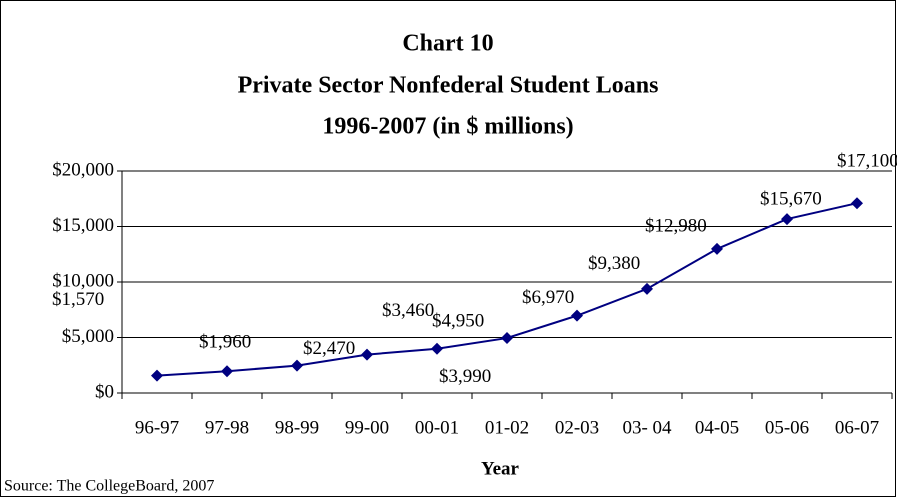 This screenshot has width=897, height=498. Describe the element at coordinates (104, 391) in the screenshot. I see `y-tick-label: $0` at that location.